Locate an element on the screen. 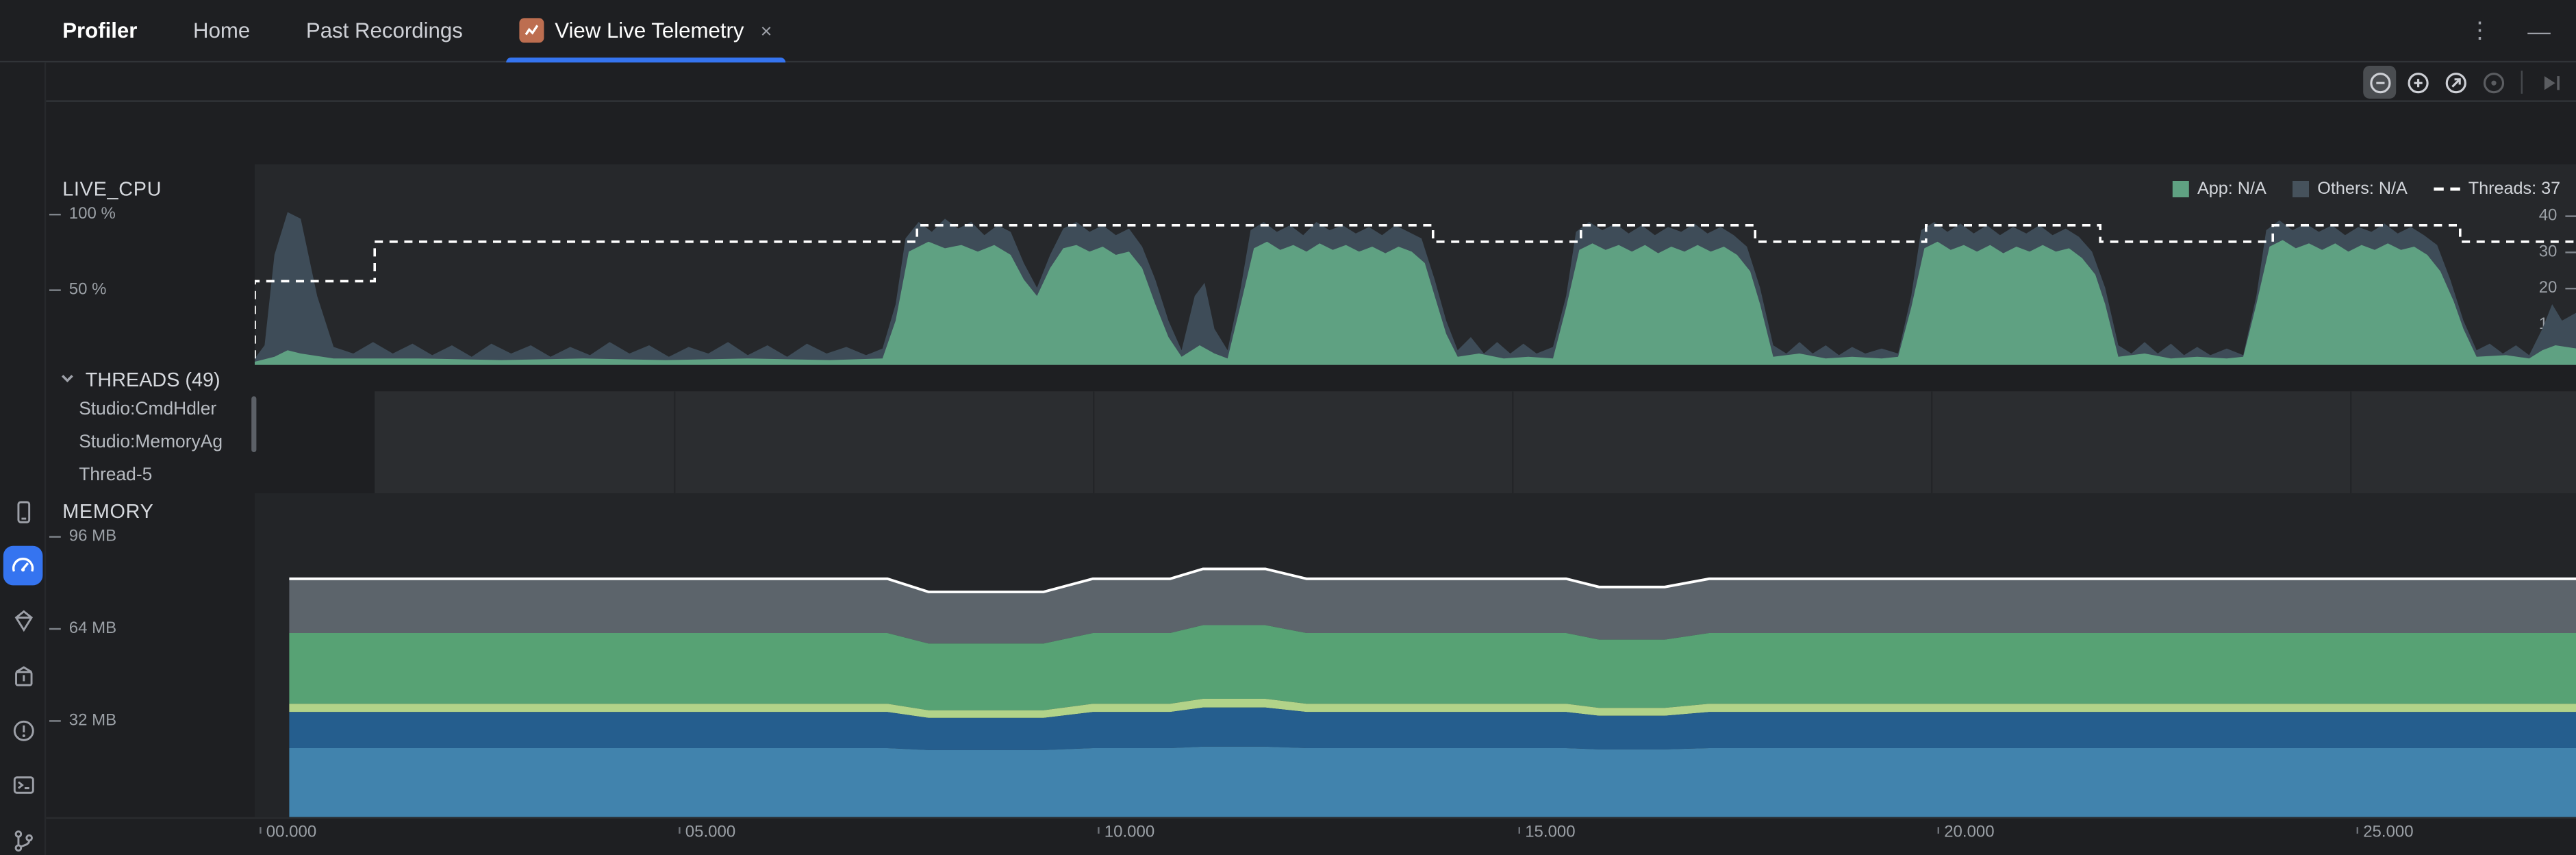 Image resolution: width=2576 pixels, height=855 pixels. app-swatch is located at coordinates (2180, 189).